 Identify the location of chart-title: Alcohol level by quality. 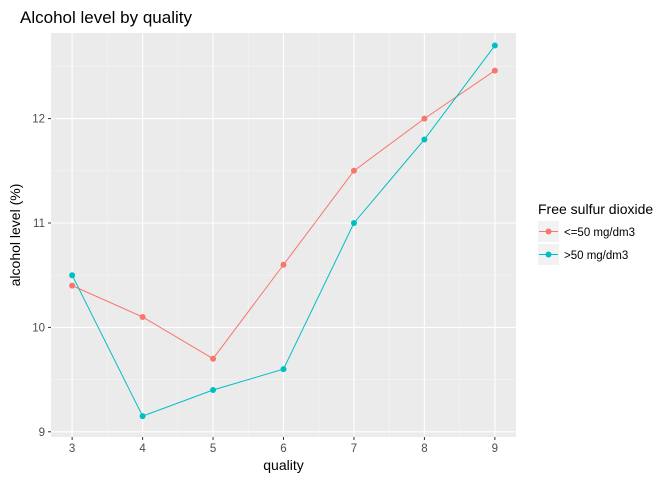
(106, 17).